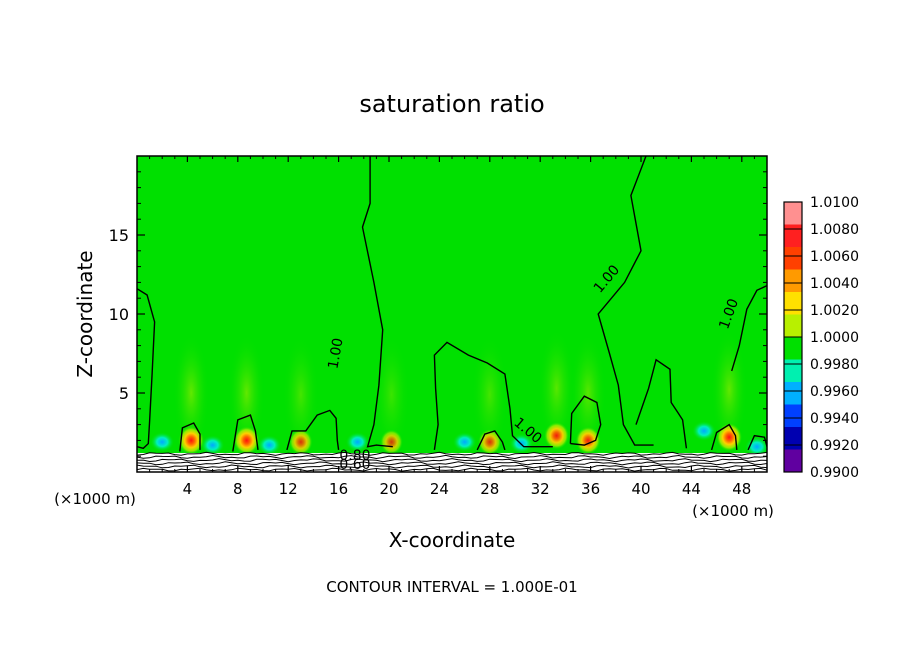 Image resolution: width=904 pixels, height=654 pixels. Describe the element at coordinates (335, 353) in the screenshot. I see `contour-label-0: 1.00` at that location.